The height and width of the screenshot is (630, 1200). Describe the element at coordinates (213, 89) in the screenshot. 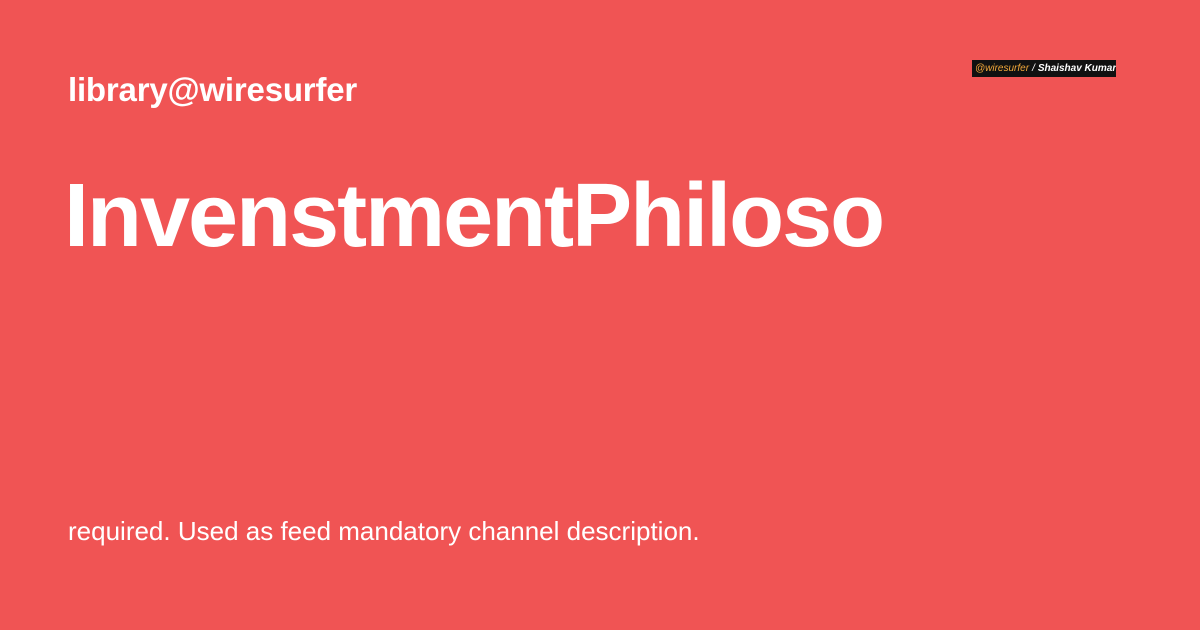

I see `site-label: library@wiresurfer` at that location.